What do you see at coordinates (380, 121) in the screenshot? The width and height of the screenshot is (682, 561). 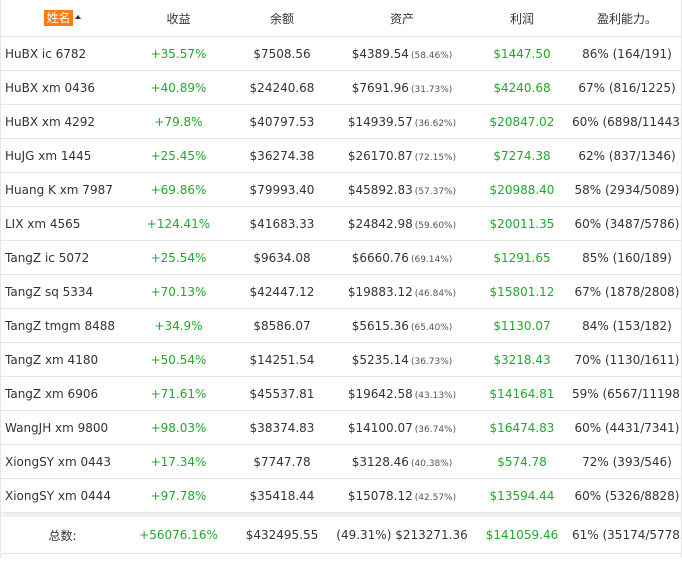 I see `assets-value: $14939.57` at bounding box center [380, 121].